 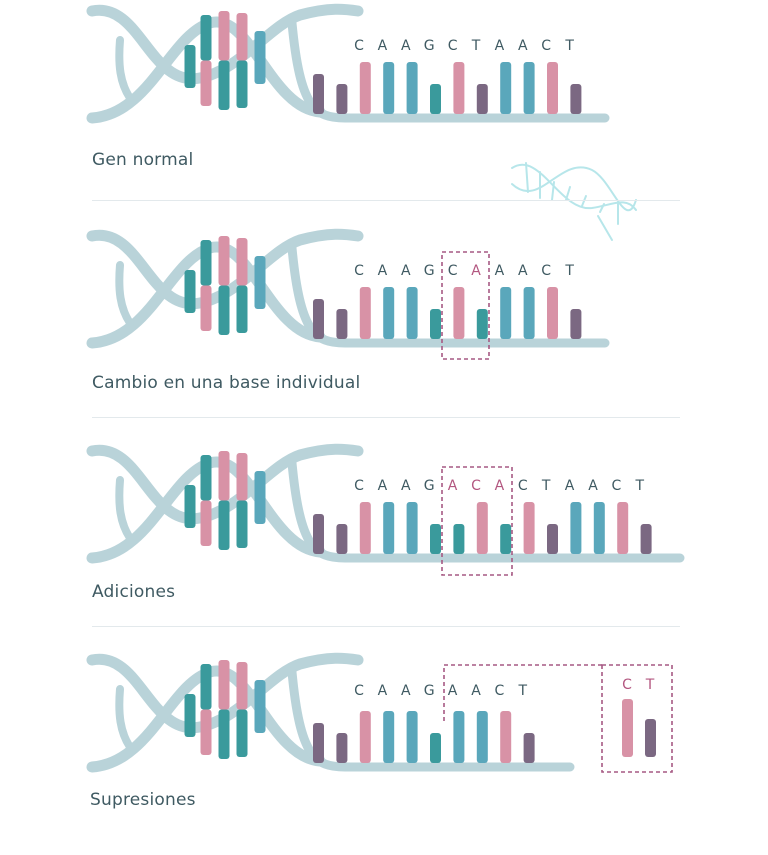 I want to click on deletion-connector, so click(x=522, y=692).